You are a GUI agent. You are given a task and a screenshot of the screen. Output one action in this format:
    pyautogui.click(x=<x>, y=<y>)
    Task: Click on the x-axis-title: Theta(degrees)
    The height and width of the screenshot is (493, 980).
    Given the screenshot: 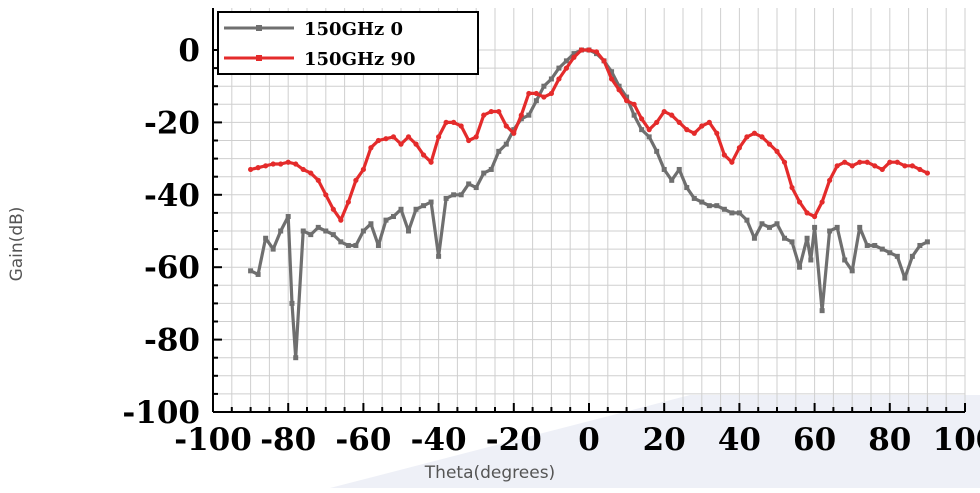 What is the action you would take?
    pyautogui.click(x=490, y=473)
    